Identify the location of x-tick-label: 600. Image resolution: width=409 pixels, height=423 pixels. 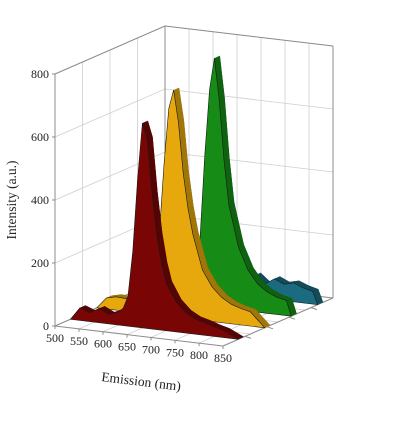
(103, 344).